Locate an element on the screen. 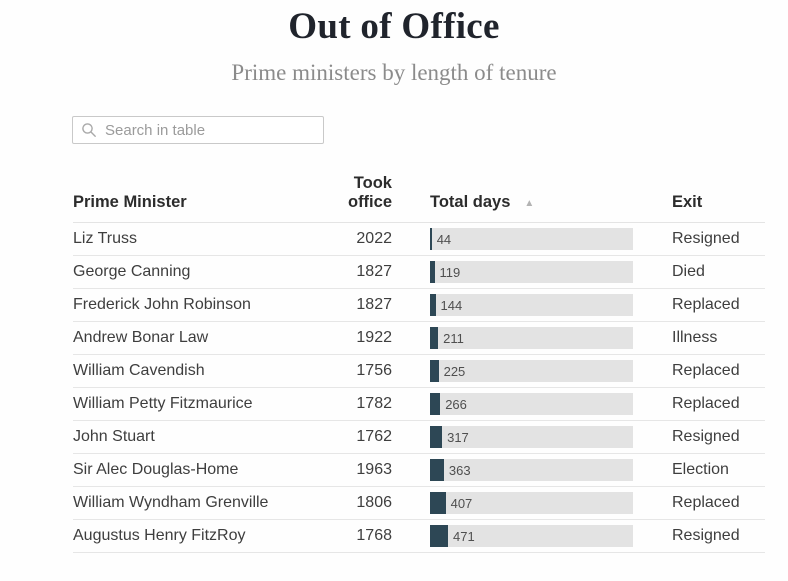 The image size is (788, 581). table-row: Andrew Bonar Law 1922 211 Illness is located at coordinates (419, 338).